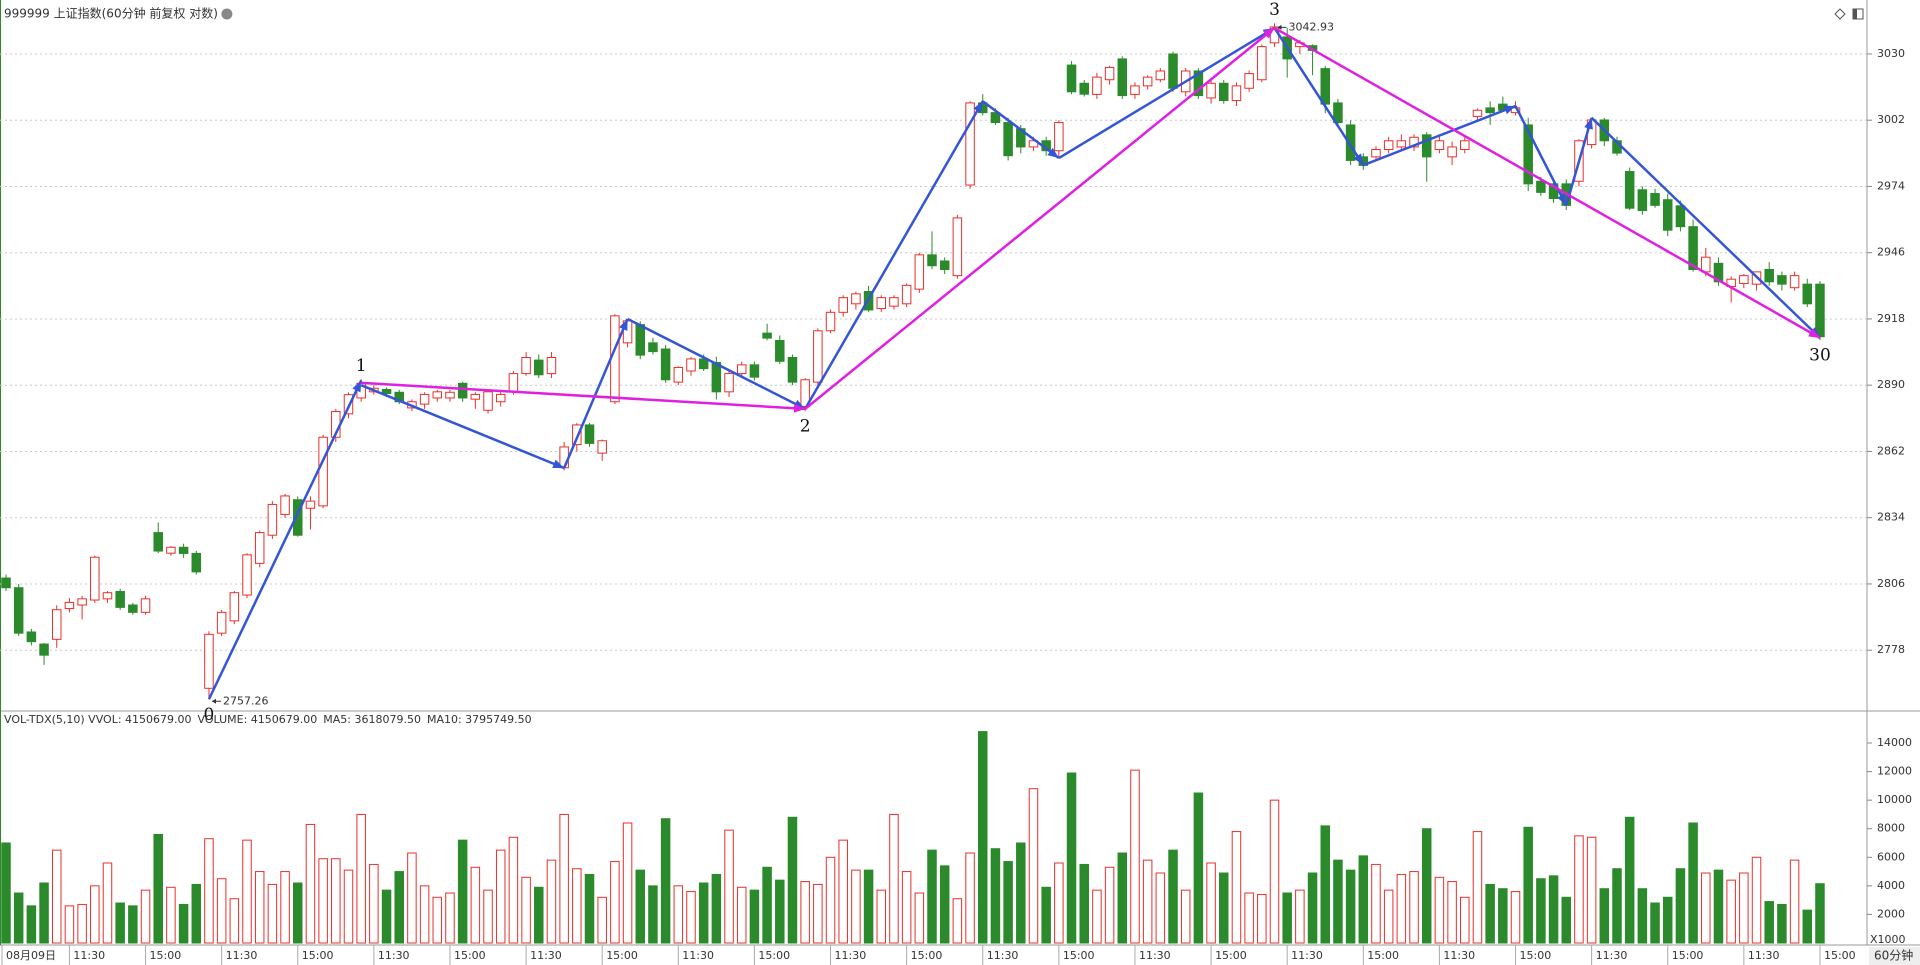 The height and width of the screenshot is (965, 1920). Describe the element at coordinates (1840, 14) in the screenshot. I see `draw-icon` at that location.